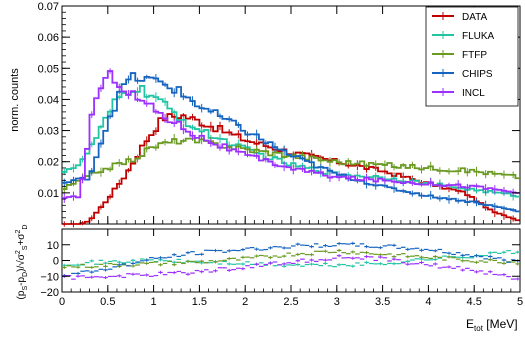  What do you see at coordinates (337, 302) in the screenshot?
I see `x-tick-label: 3` at bounding box center [337, 302].